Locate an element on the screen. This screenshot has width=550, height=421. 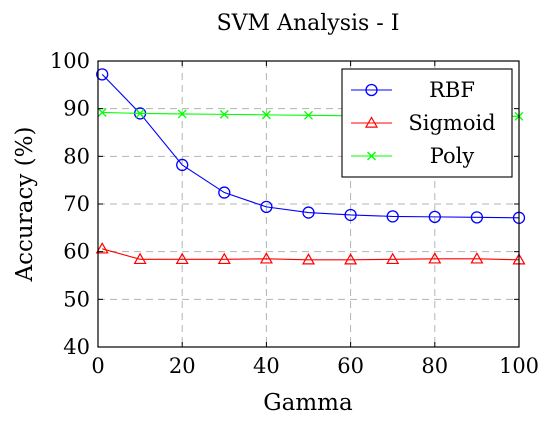
legend-marker-poly is located at coordinates (371, 156).